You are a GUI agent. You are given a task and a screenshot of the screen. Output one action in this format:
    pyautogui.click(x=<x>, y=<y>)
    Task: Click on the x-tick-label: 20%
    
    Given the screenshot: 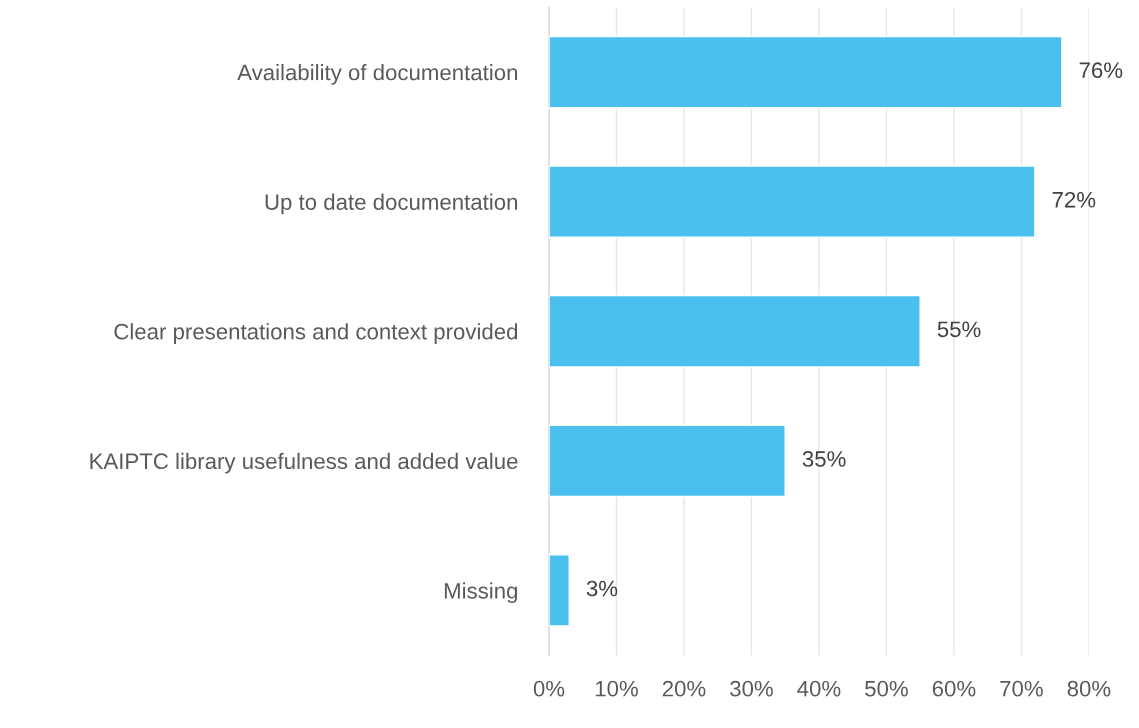 What is the action you would take?
    pyautogui.click(x=684, y=688)
    